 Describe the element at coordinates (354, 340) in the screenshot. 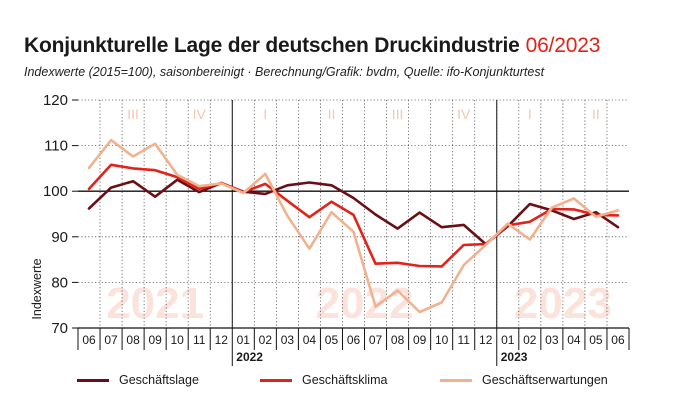

I see `x-tick-label-12: 06` at that location.